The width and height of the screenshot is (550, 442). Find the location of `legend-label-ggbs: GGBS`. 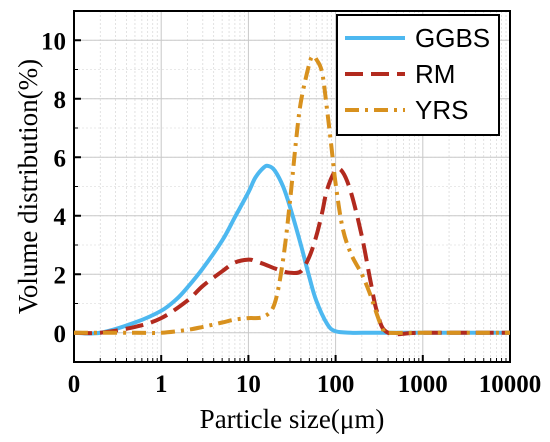

legend-label-ggbs: GGBS is located at coordinates (452, 38).